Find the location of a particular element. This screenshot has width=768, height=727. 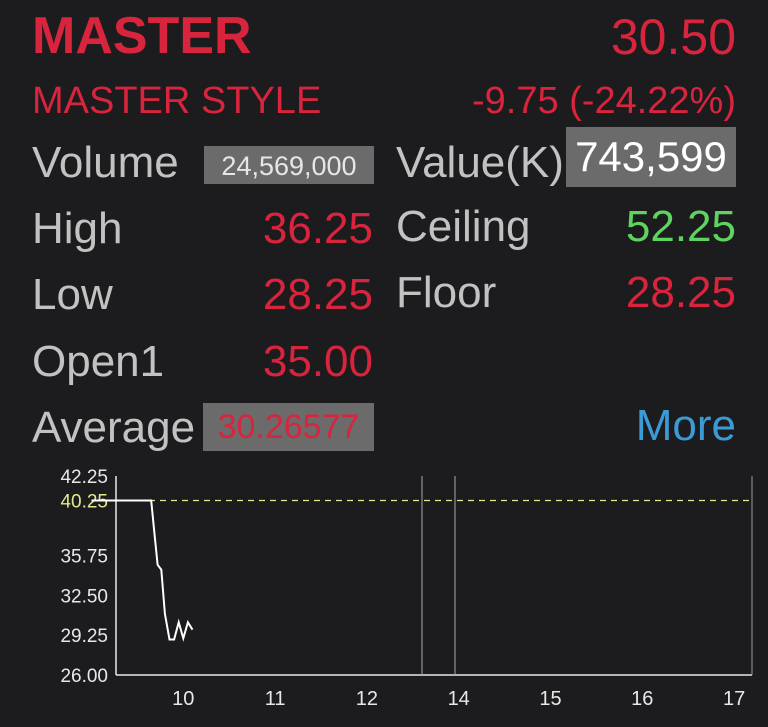

x-tick-label: 11 is located at coordinates (275, 699).